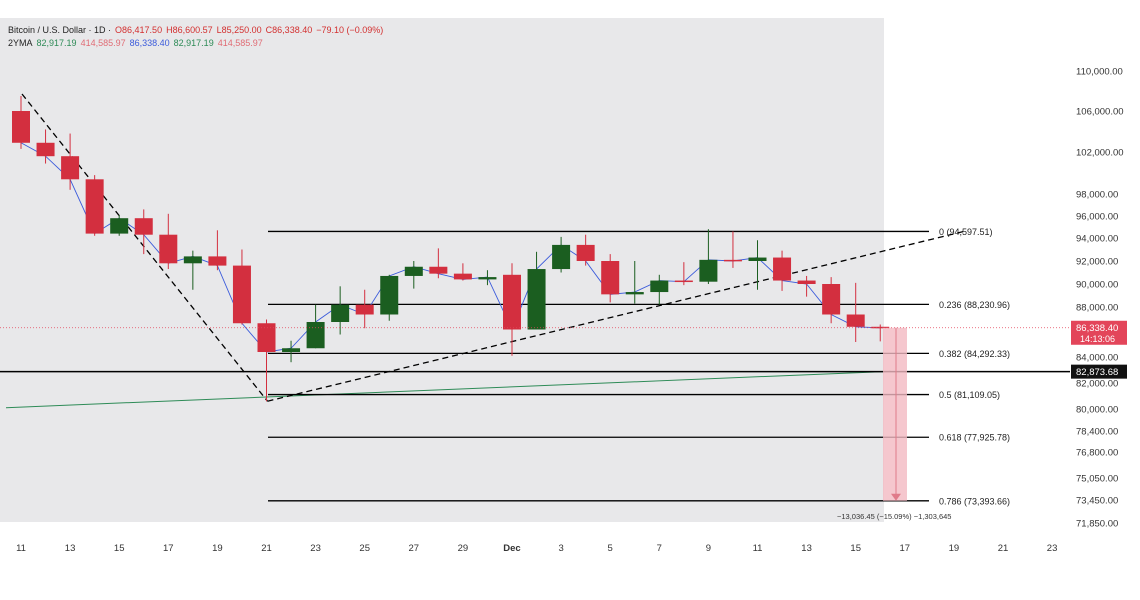  Describe the element at coordinates (1097, 432) in the screenshot. I see `y-tick-label: 78,400.00` at that location.